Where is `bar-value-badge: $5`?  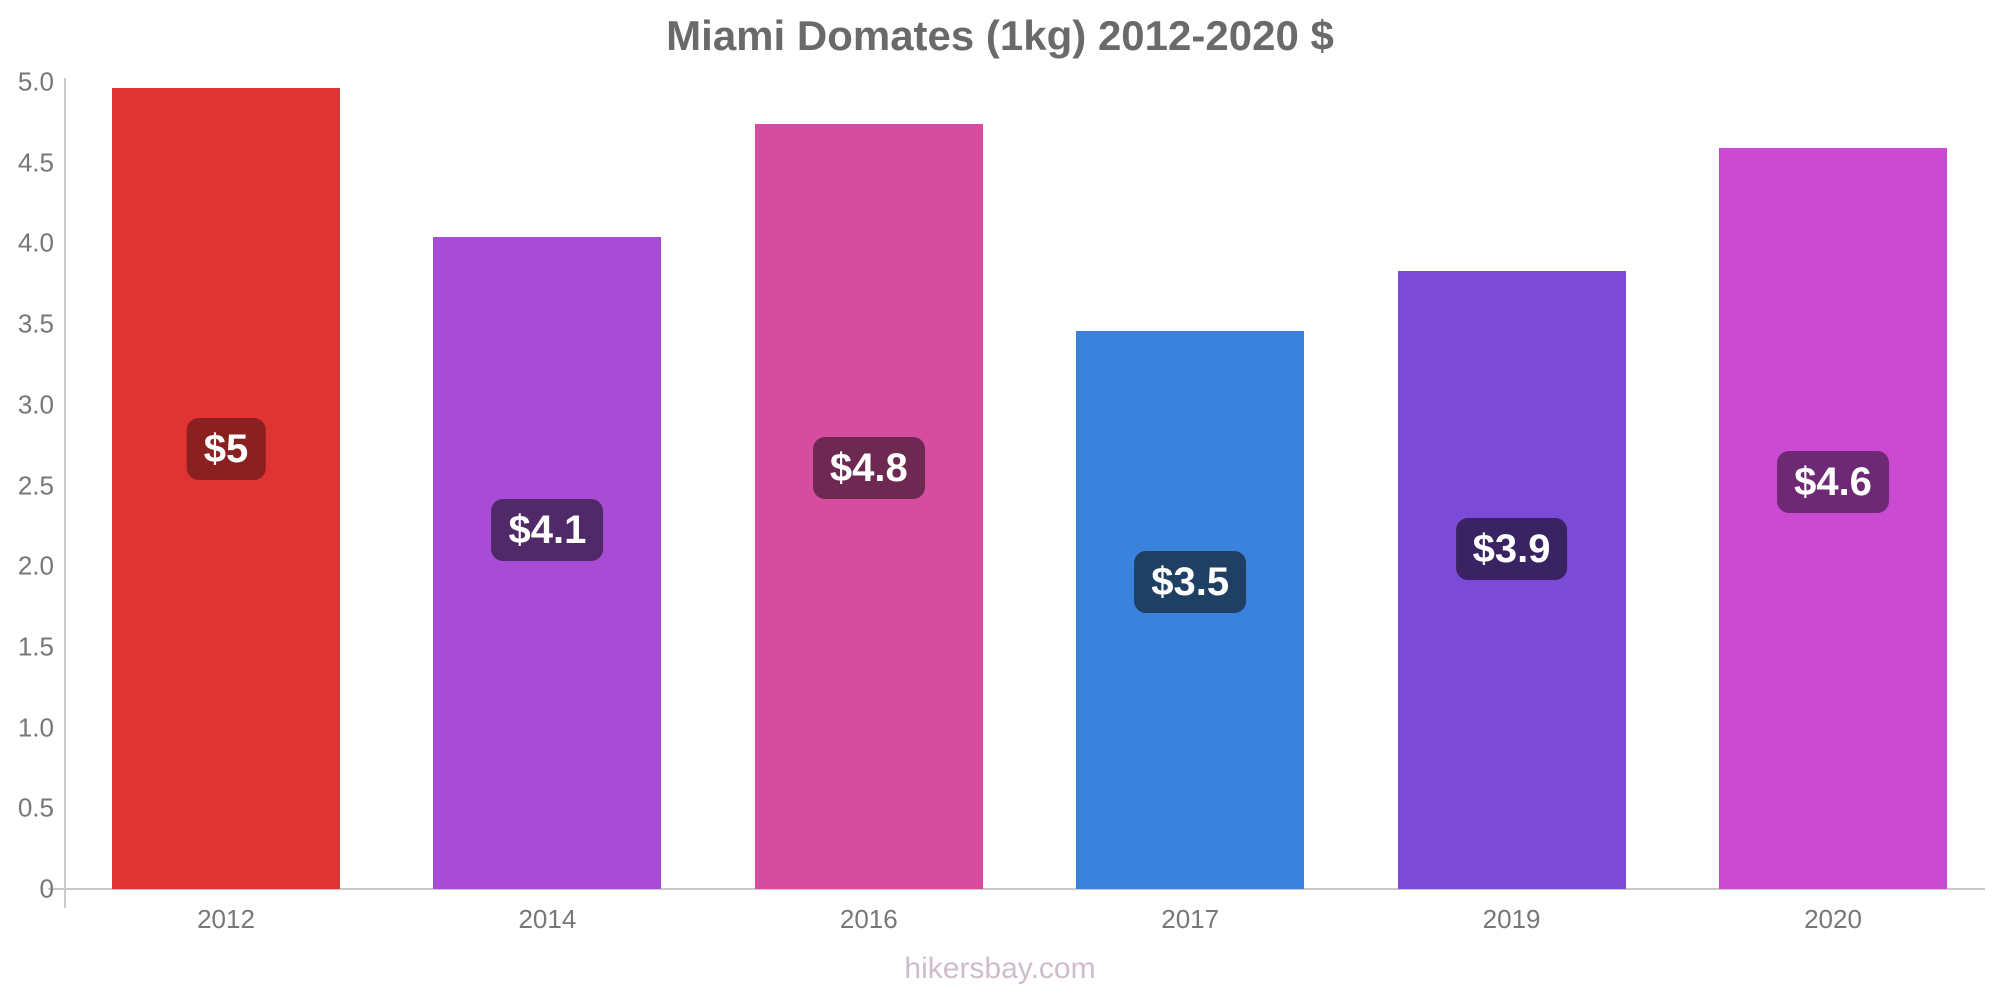
bar-value-badge: $5 is located at coordinates (226, 448).